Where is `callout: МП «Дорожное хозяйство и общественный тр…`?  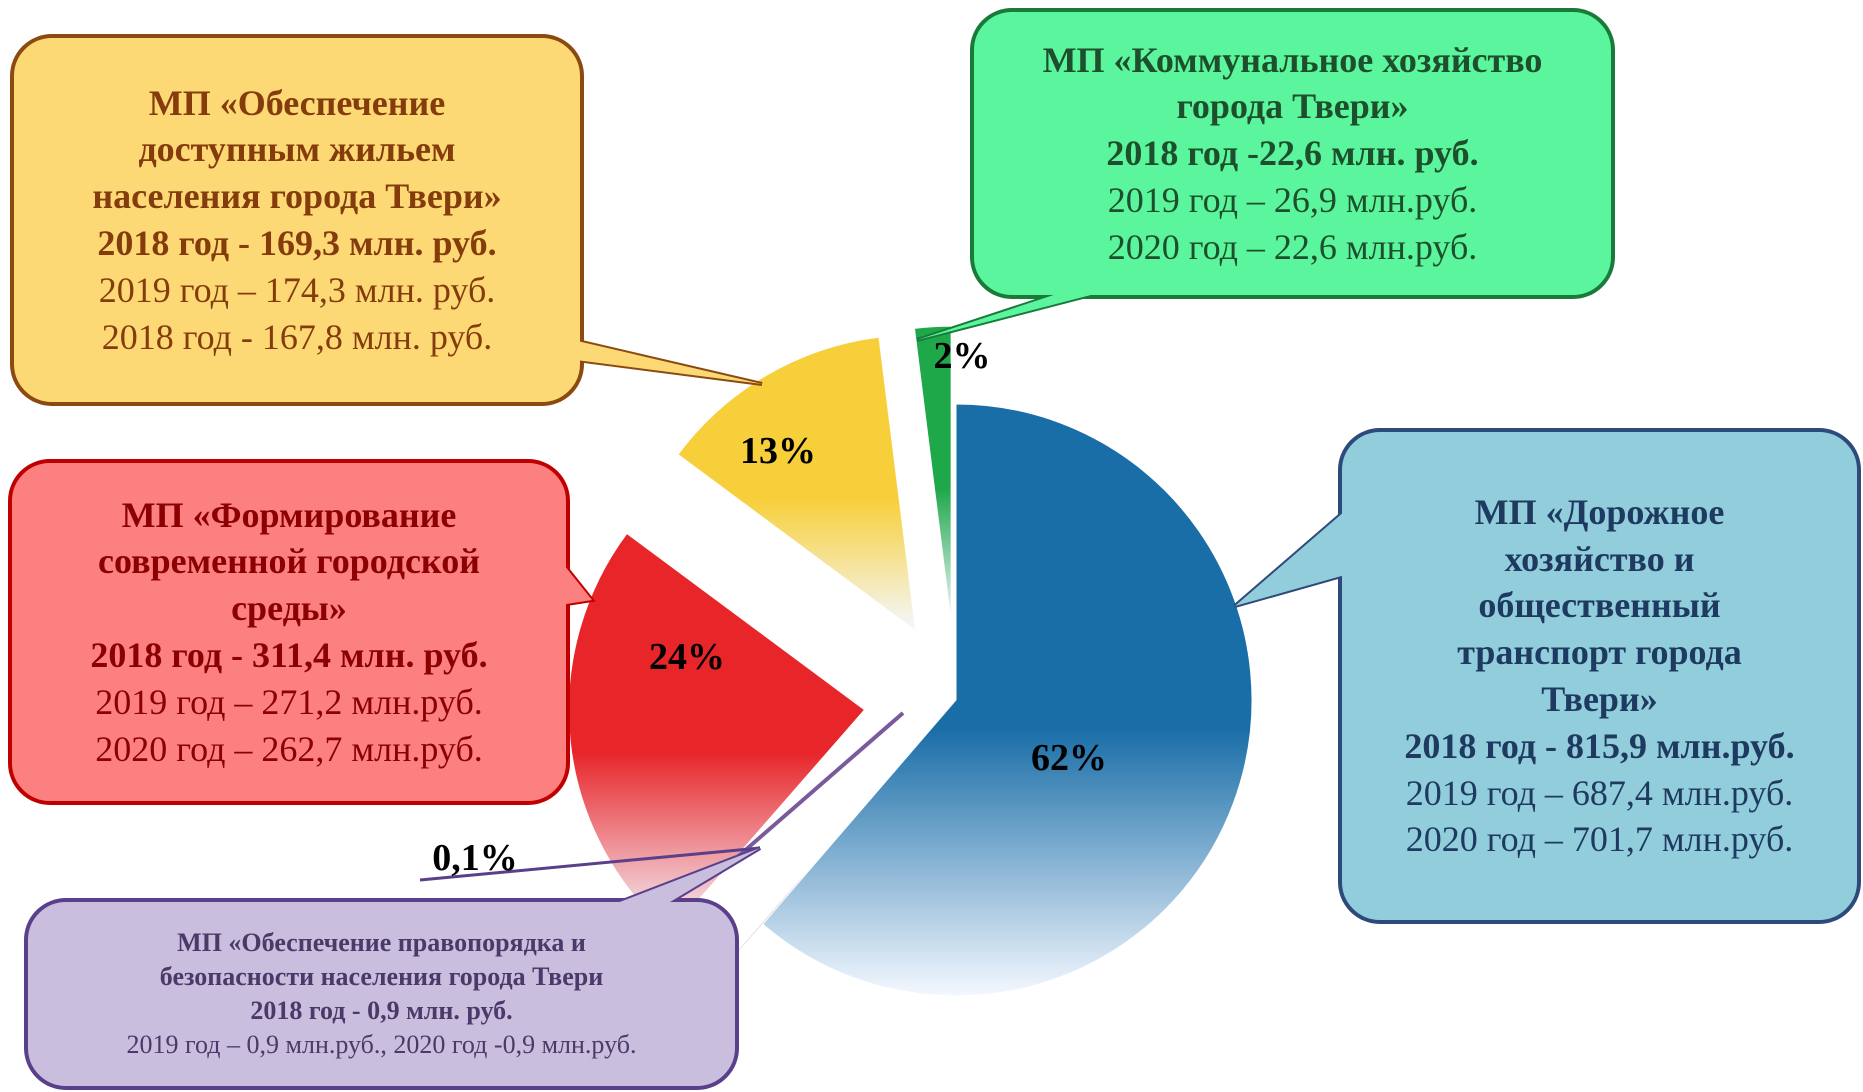
callout: МП «Дорожное хозяйство и общественный тр… is located at coordinates (1599, 676).